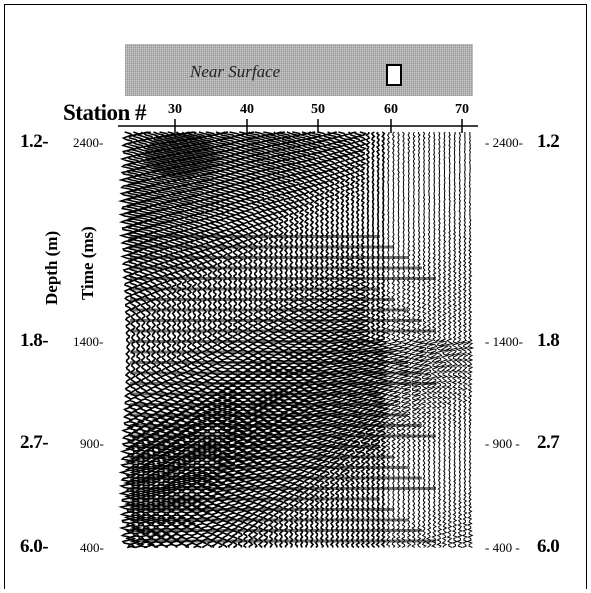 The height and width of the screenshot is (593, 591). What do you see at coordinates (548, 340) in the screenshot?
I see `right-depth-label: 1.8` at bounding box center [548, 340].